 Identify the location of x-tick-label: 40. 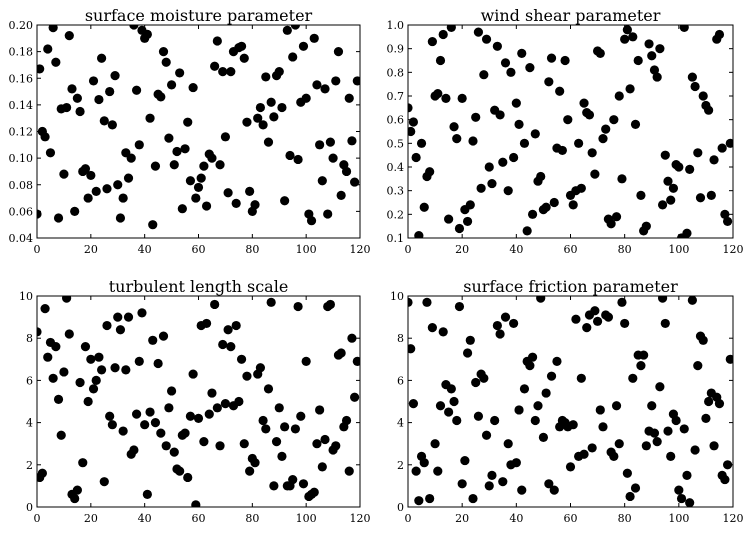
(145, 518).